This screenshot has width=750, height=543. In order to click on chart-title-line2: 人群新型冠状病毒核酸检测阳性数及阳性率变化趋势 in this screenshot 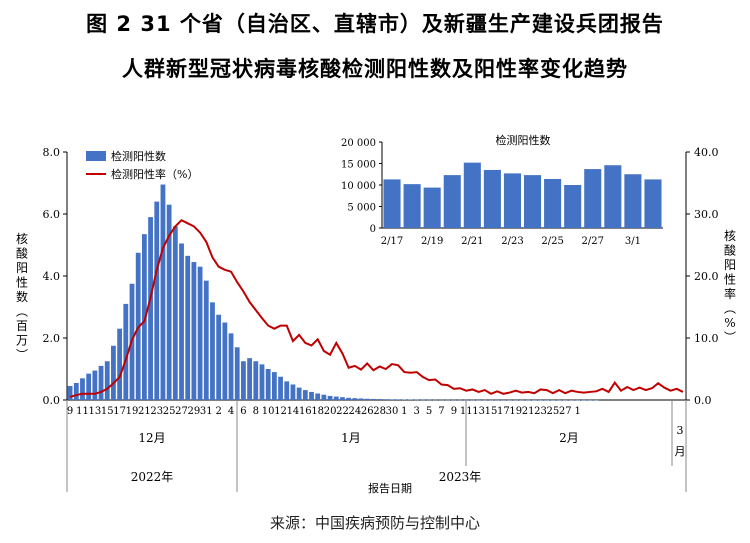, I will do `click(375, 69)`.